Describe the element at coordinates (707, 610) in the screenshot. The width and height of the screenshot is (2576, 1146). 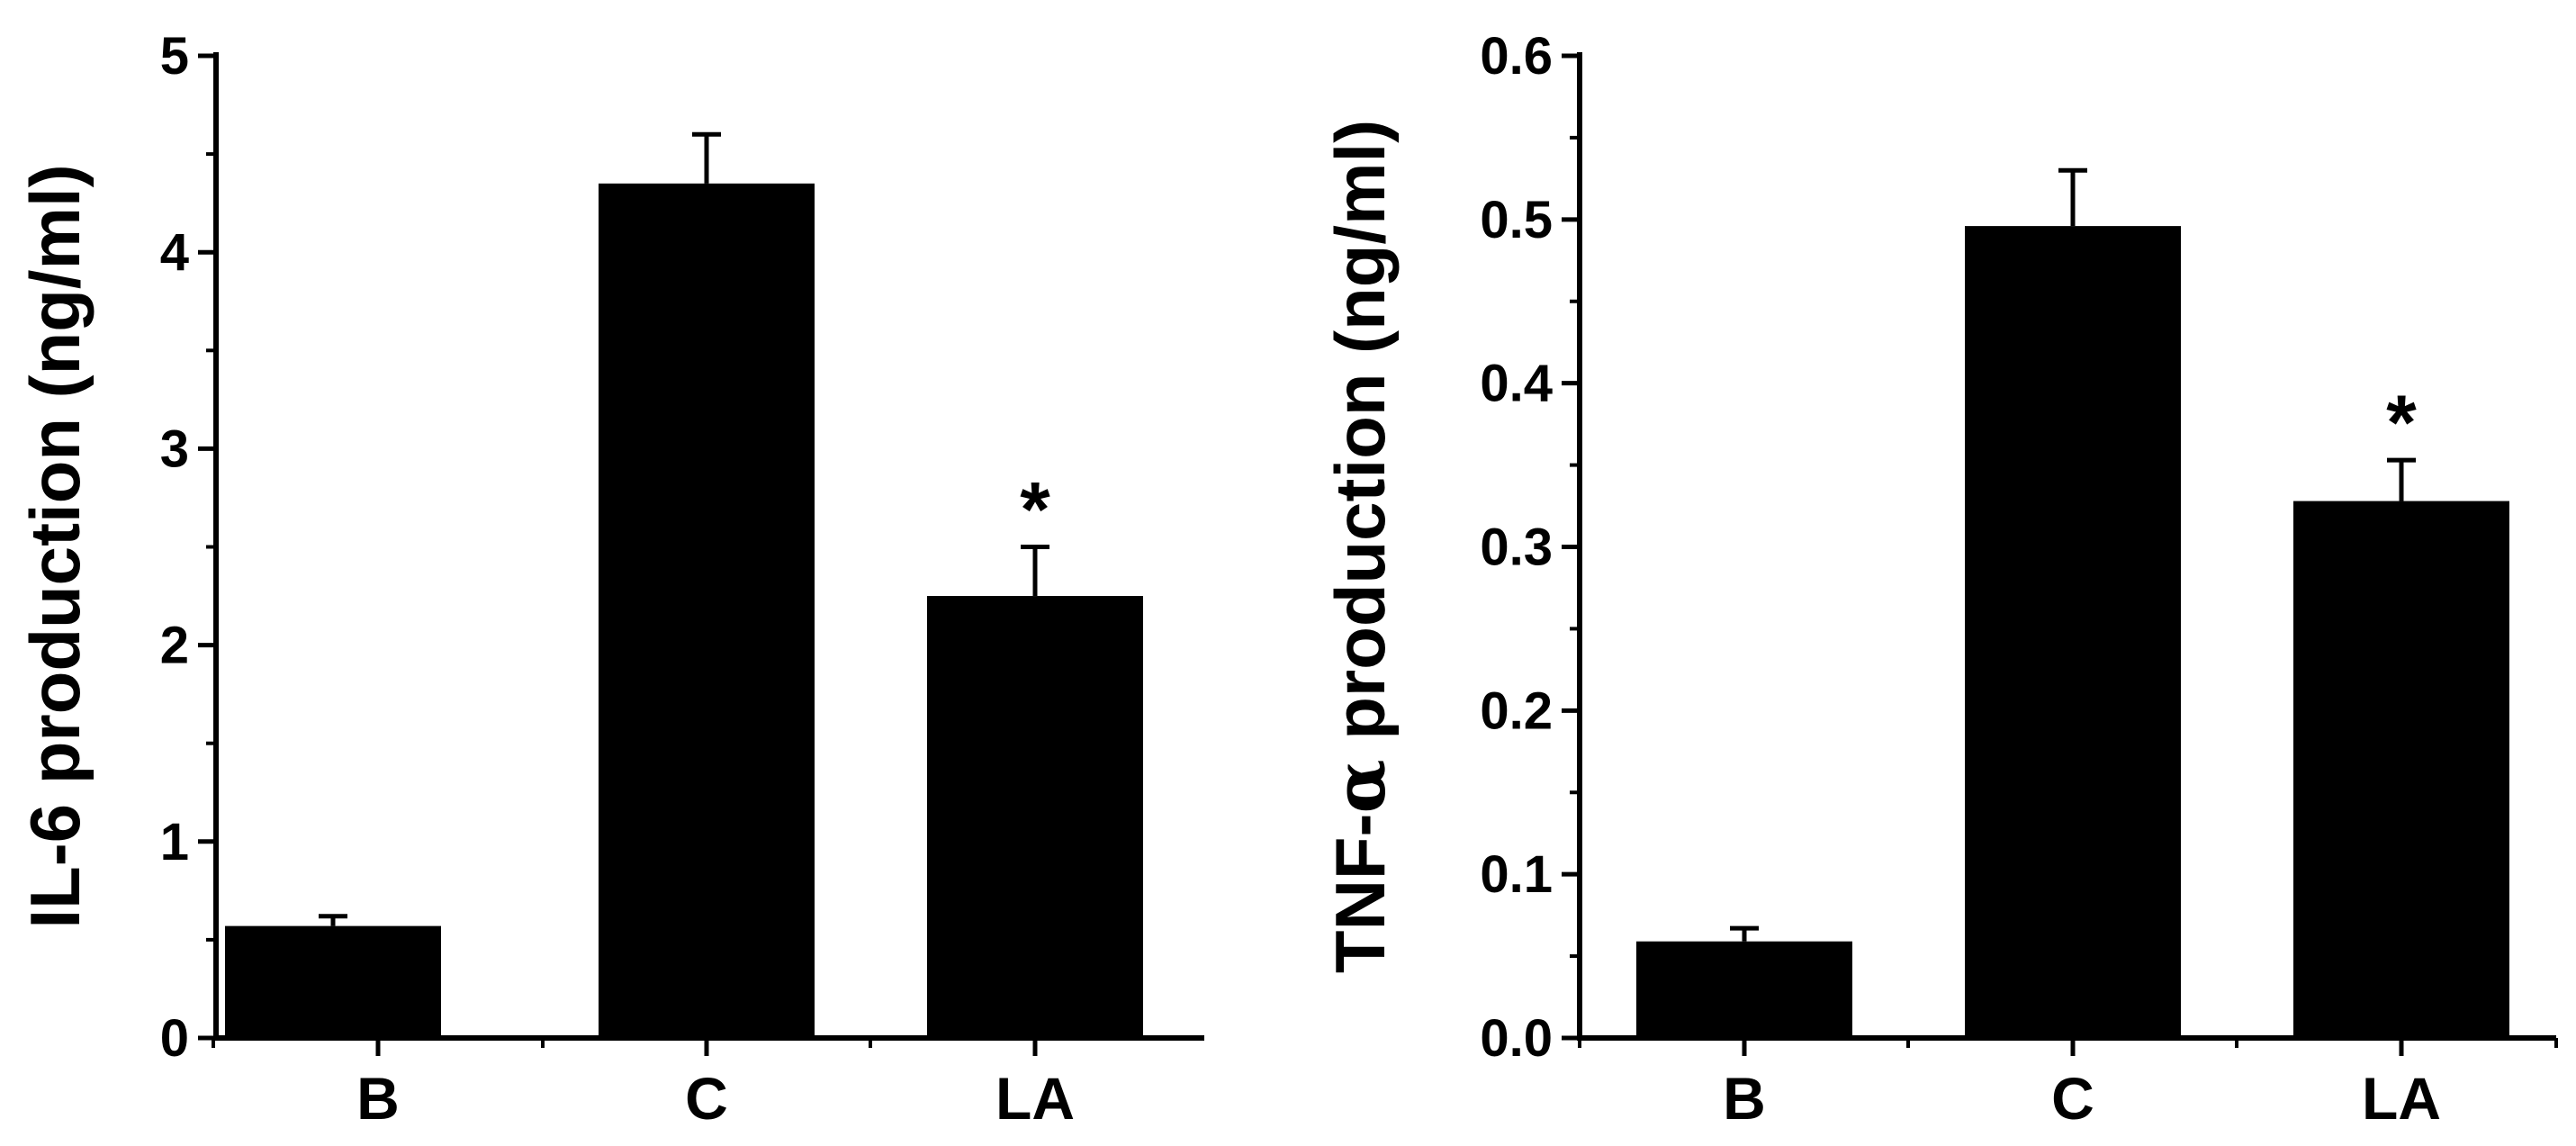
I see `il6-bar-c` at that location.